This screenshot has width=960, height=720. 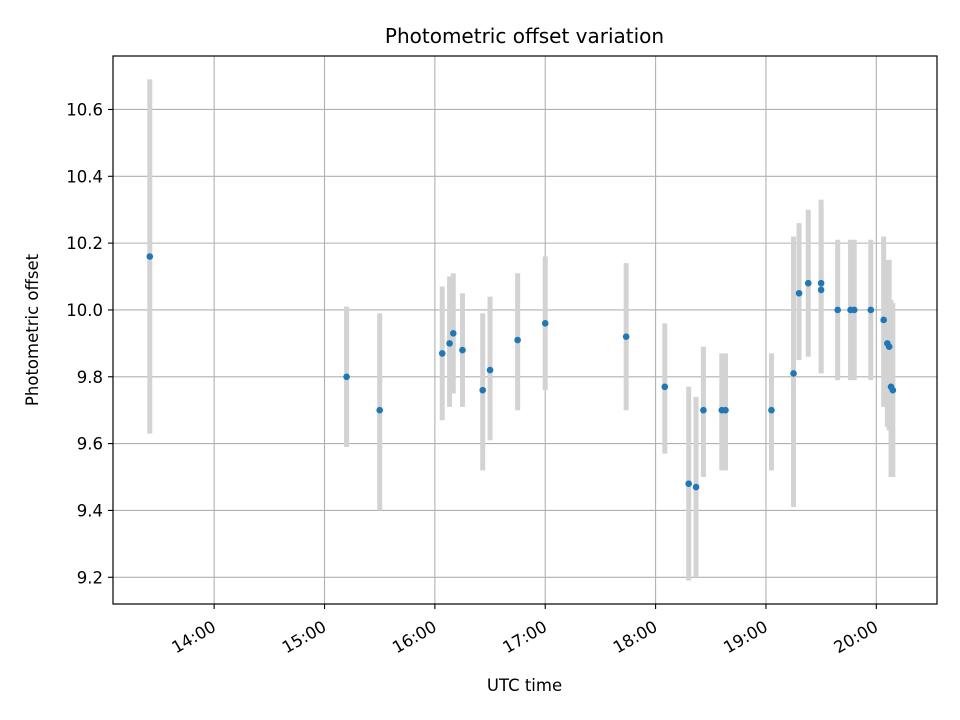 What do you see at coordinates (84, 176) in the screenshot?
I see `y-tick-label: 10.4` at bounding box center [84, 176].